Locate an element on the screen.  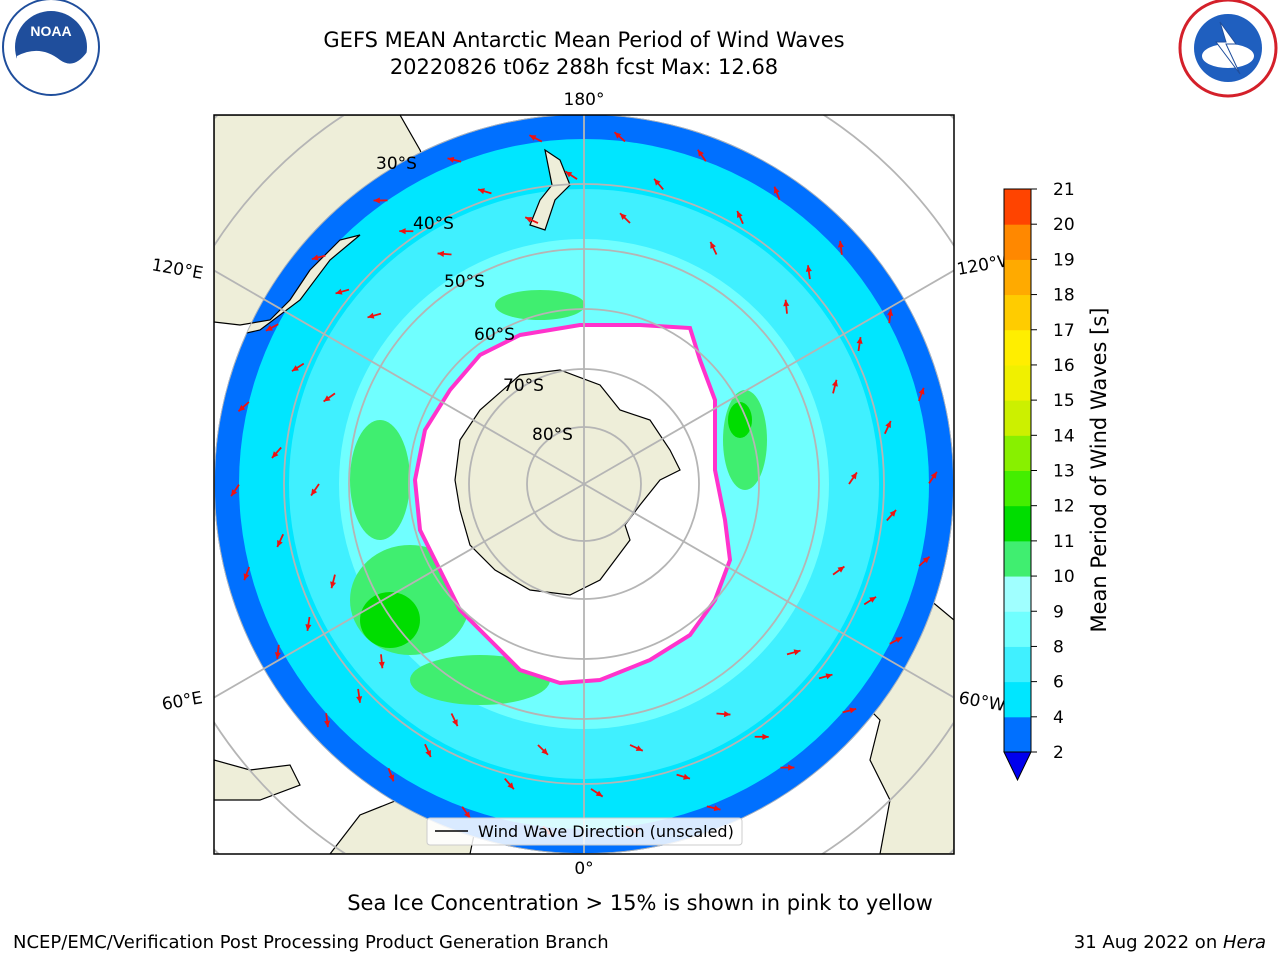
nws-logo is located at coordinates (1228, 49).